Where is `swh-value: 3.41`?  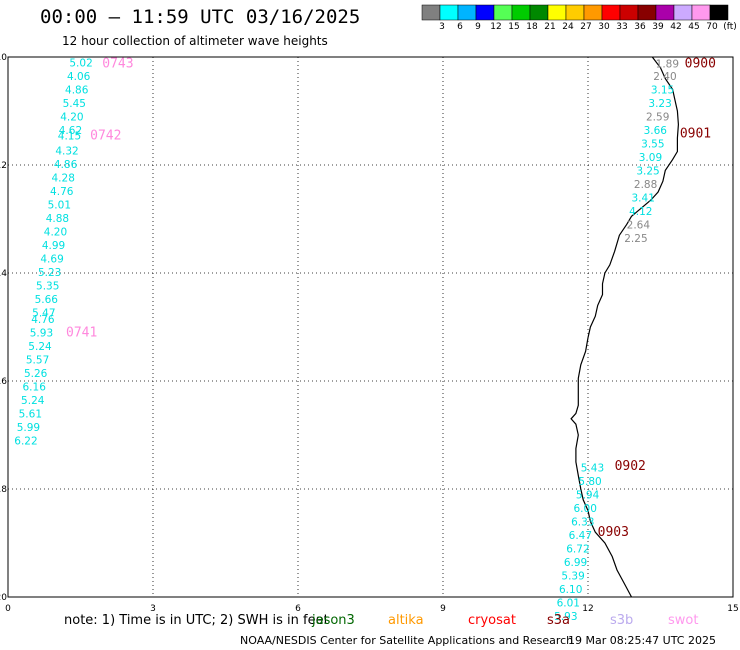
swh-value: 3.41 is located at coordinates (643, 198).